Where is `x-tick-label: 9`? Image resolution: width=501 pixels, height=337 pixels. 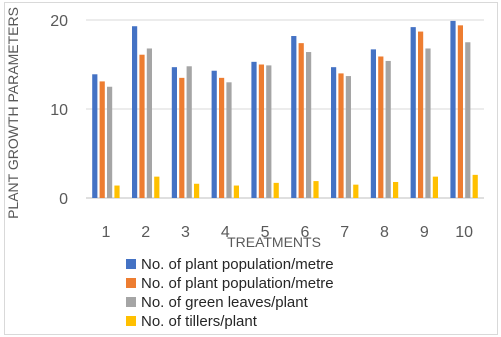 x-tick-label: 9 is located at coordinates (424, 232).